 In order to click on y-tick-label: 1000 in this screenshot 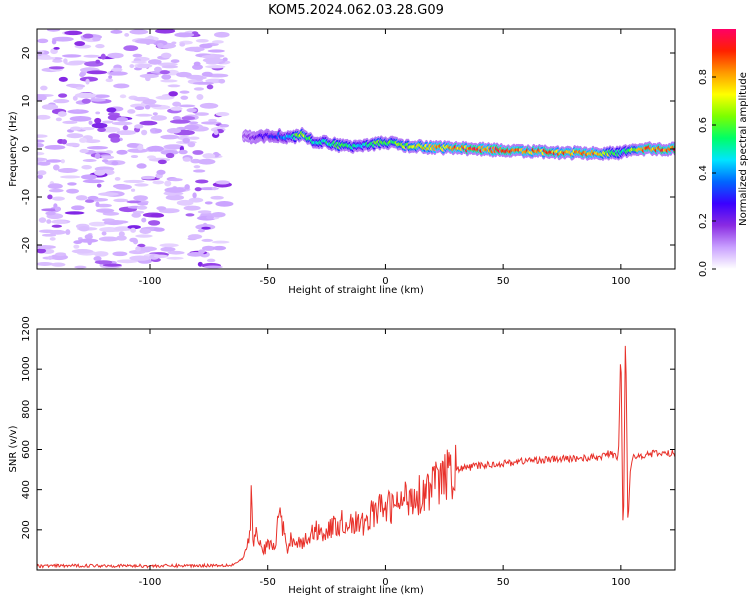, I will do `click(26, 368)`.